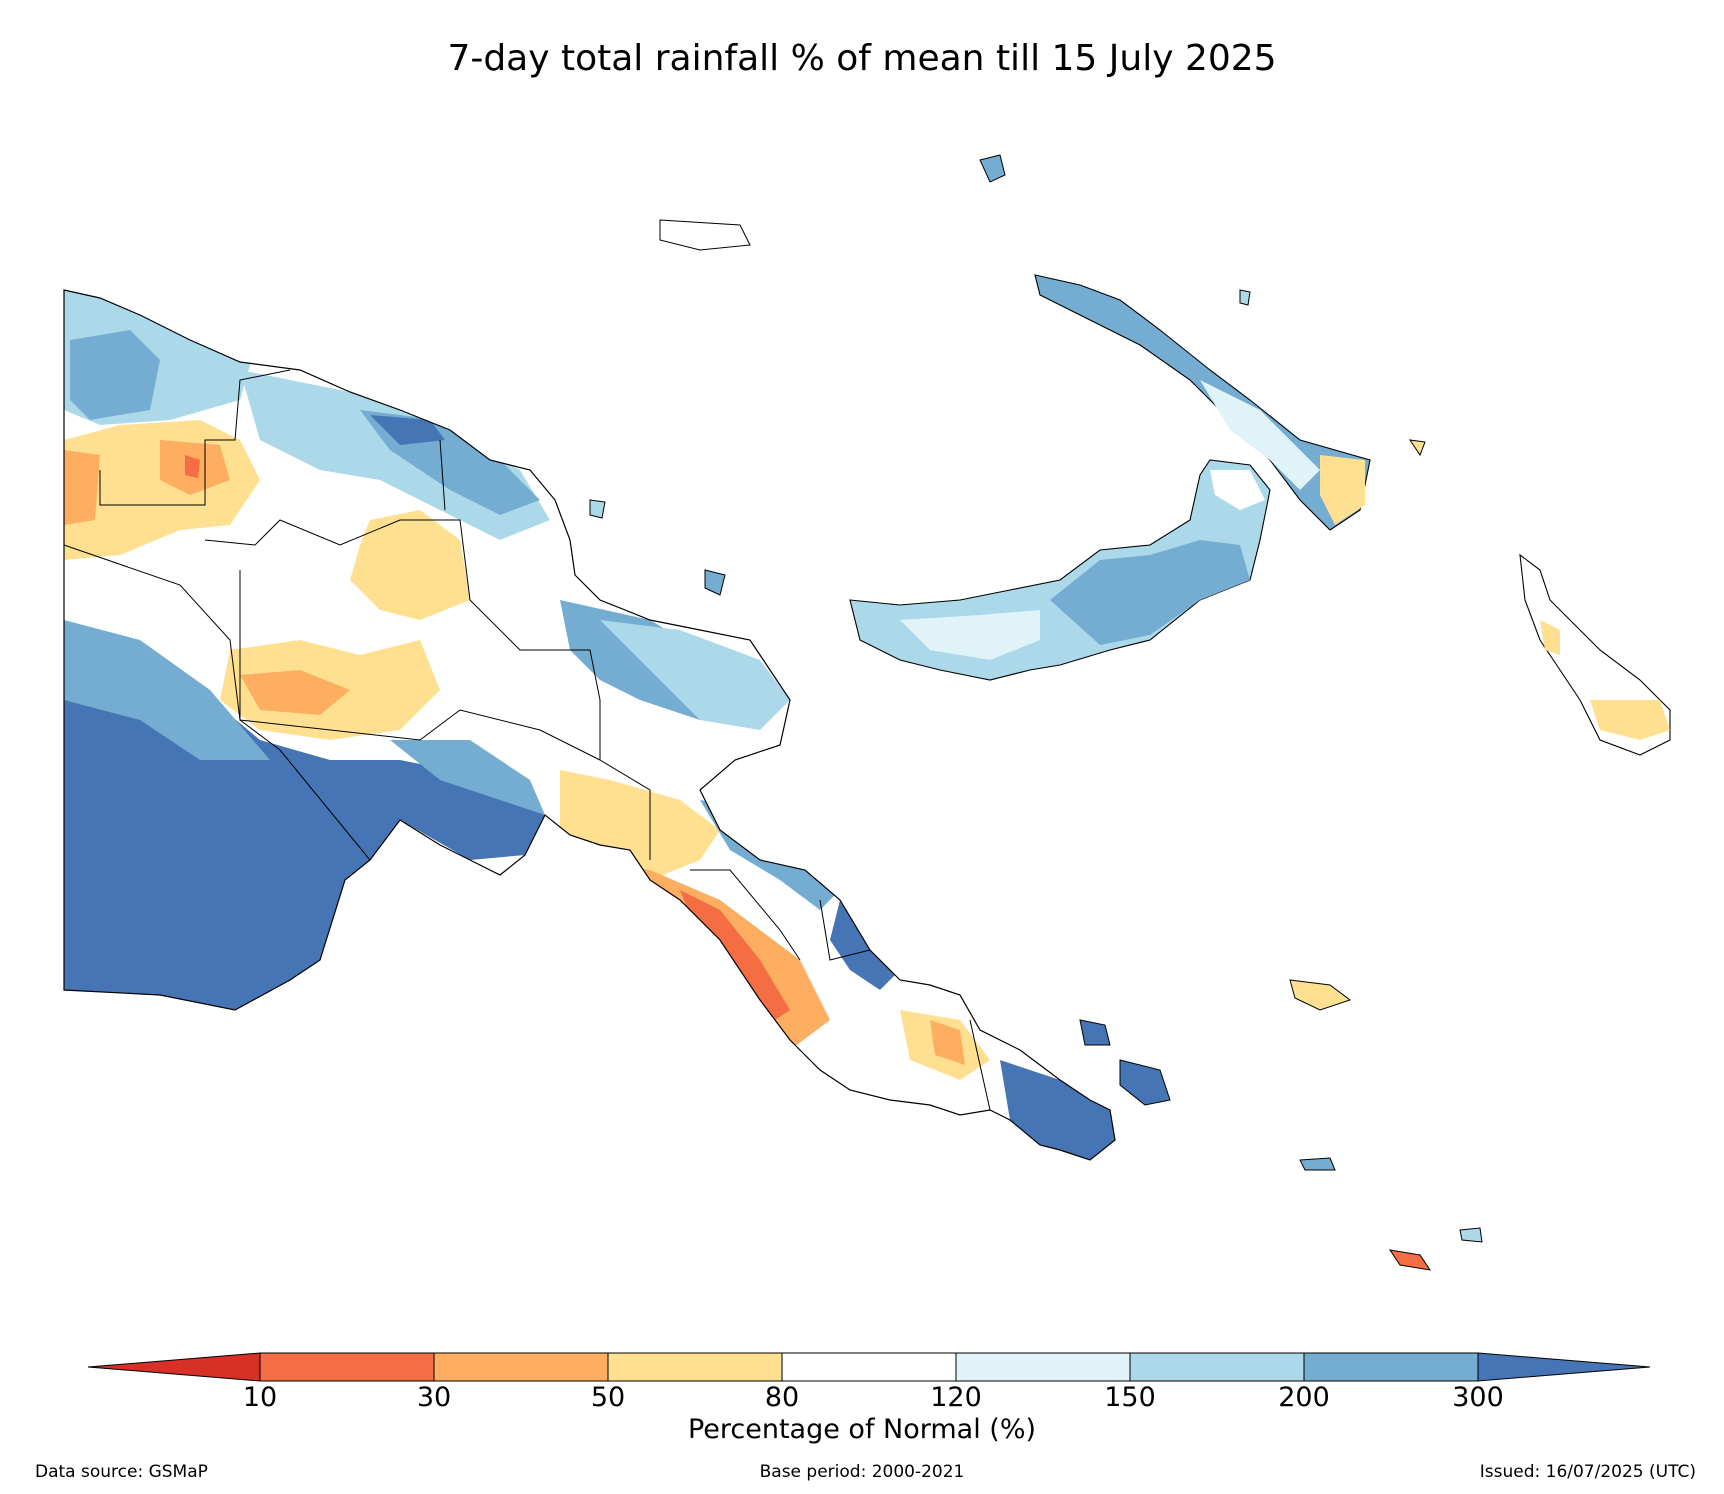 The height and width of the screenshot is (1494, 1724). I want to click on fergusson-island, so click(1145, 1082).